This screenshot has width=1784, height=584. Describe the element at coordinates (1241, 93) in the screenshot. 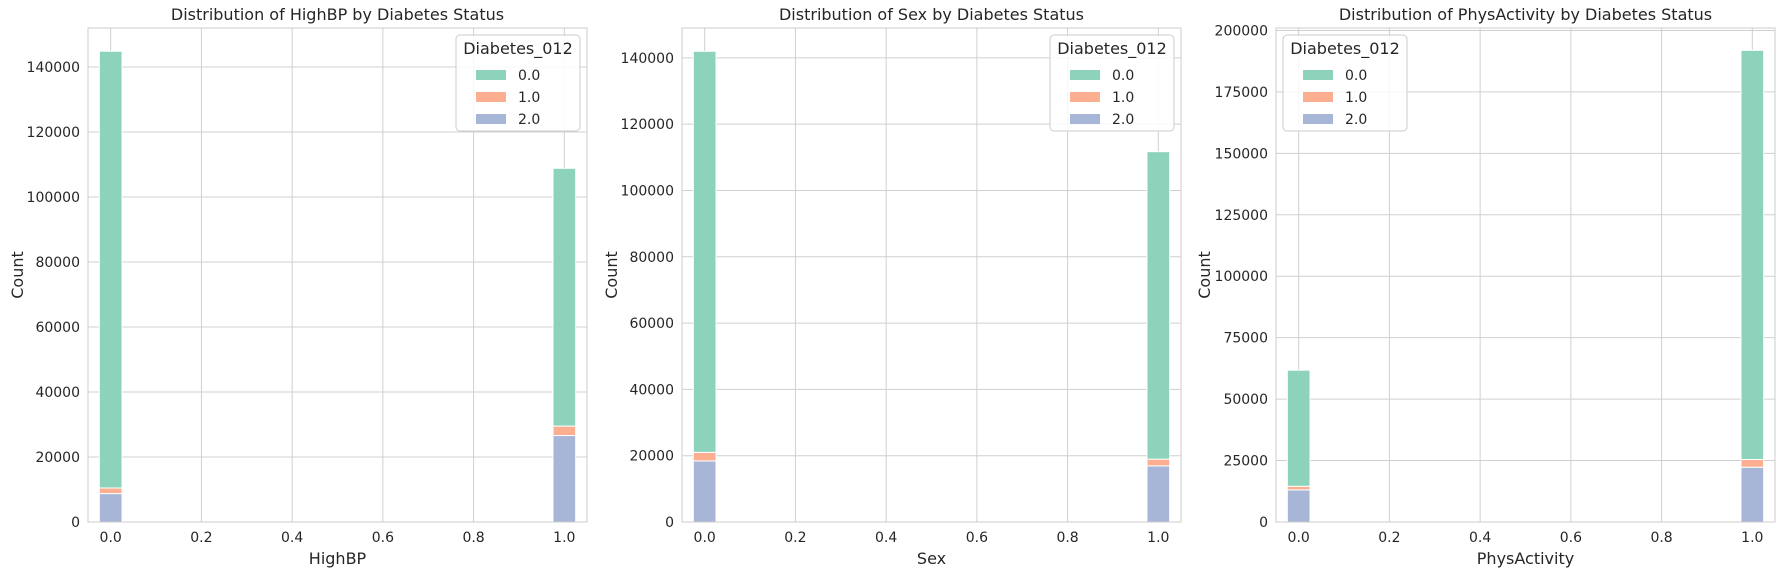

I see `y-tick-label: 175000` at that location.